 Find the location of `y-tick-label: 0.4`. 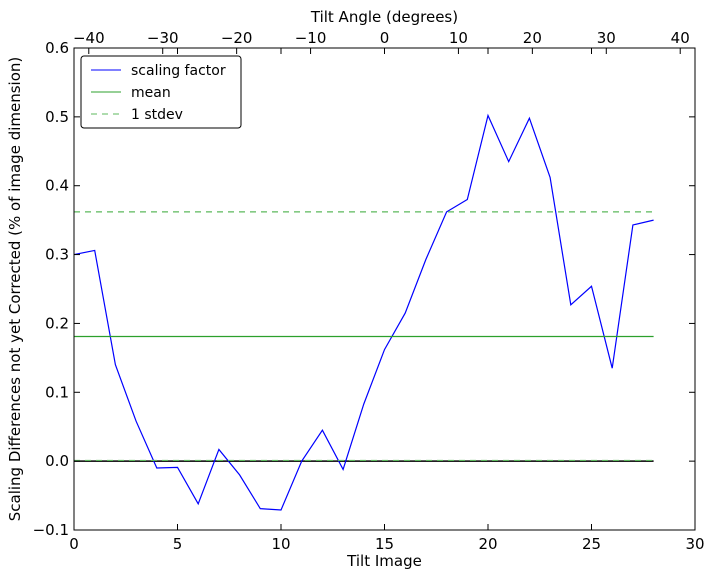

y-tick-label: 0.4 is located at coordinates (57, 186).